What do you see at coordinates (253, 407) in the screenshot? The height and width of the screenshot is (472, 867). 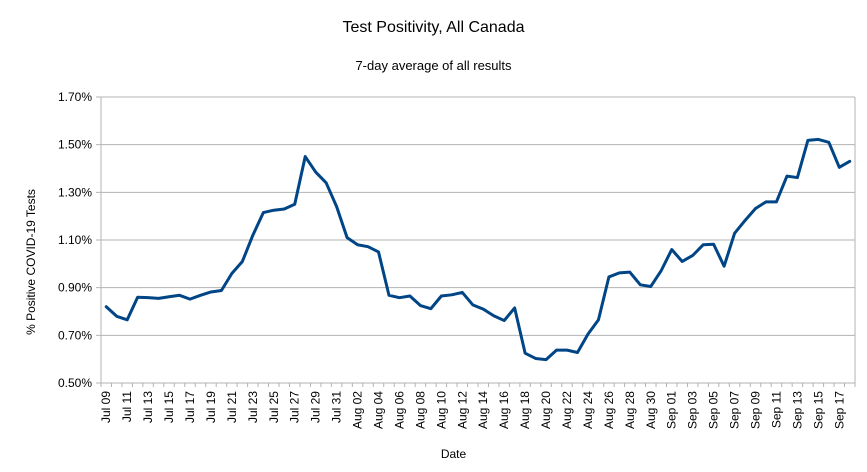 I see `x-tick-label: Jul 23` at bounding box center [253, 407].